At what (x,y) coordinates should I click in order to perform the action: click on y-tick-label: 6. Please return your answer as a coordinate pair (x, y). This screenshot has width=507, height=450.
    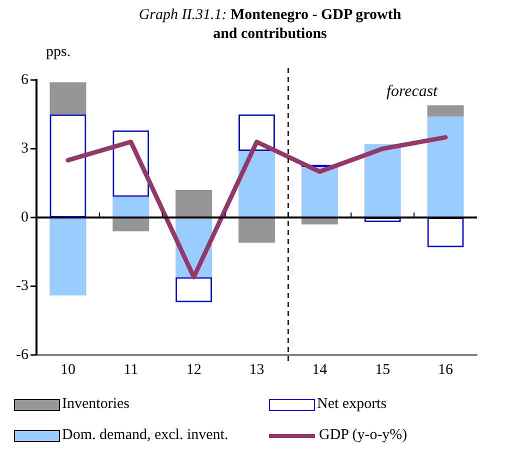
    Looking at the image, I should click on (24, 80).